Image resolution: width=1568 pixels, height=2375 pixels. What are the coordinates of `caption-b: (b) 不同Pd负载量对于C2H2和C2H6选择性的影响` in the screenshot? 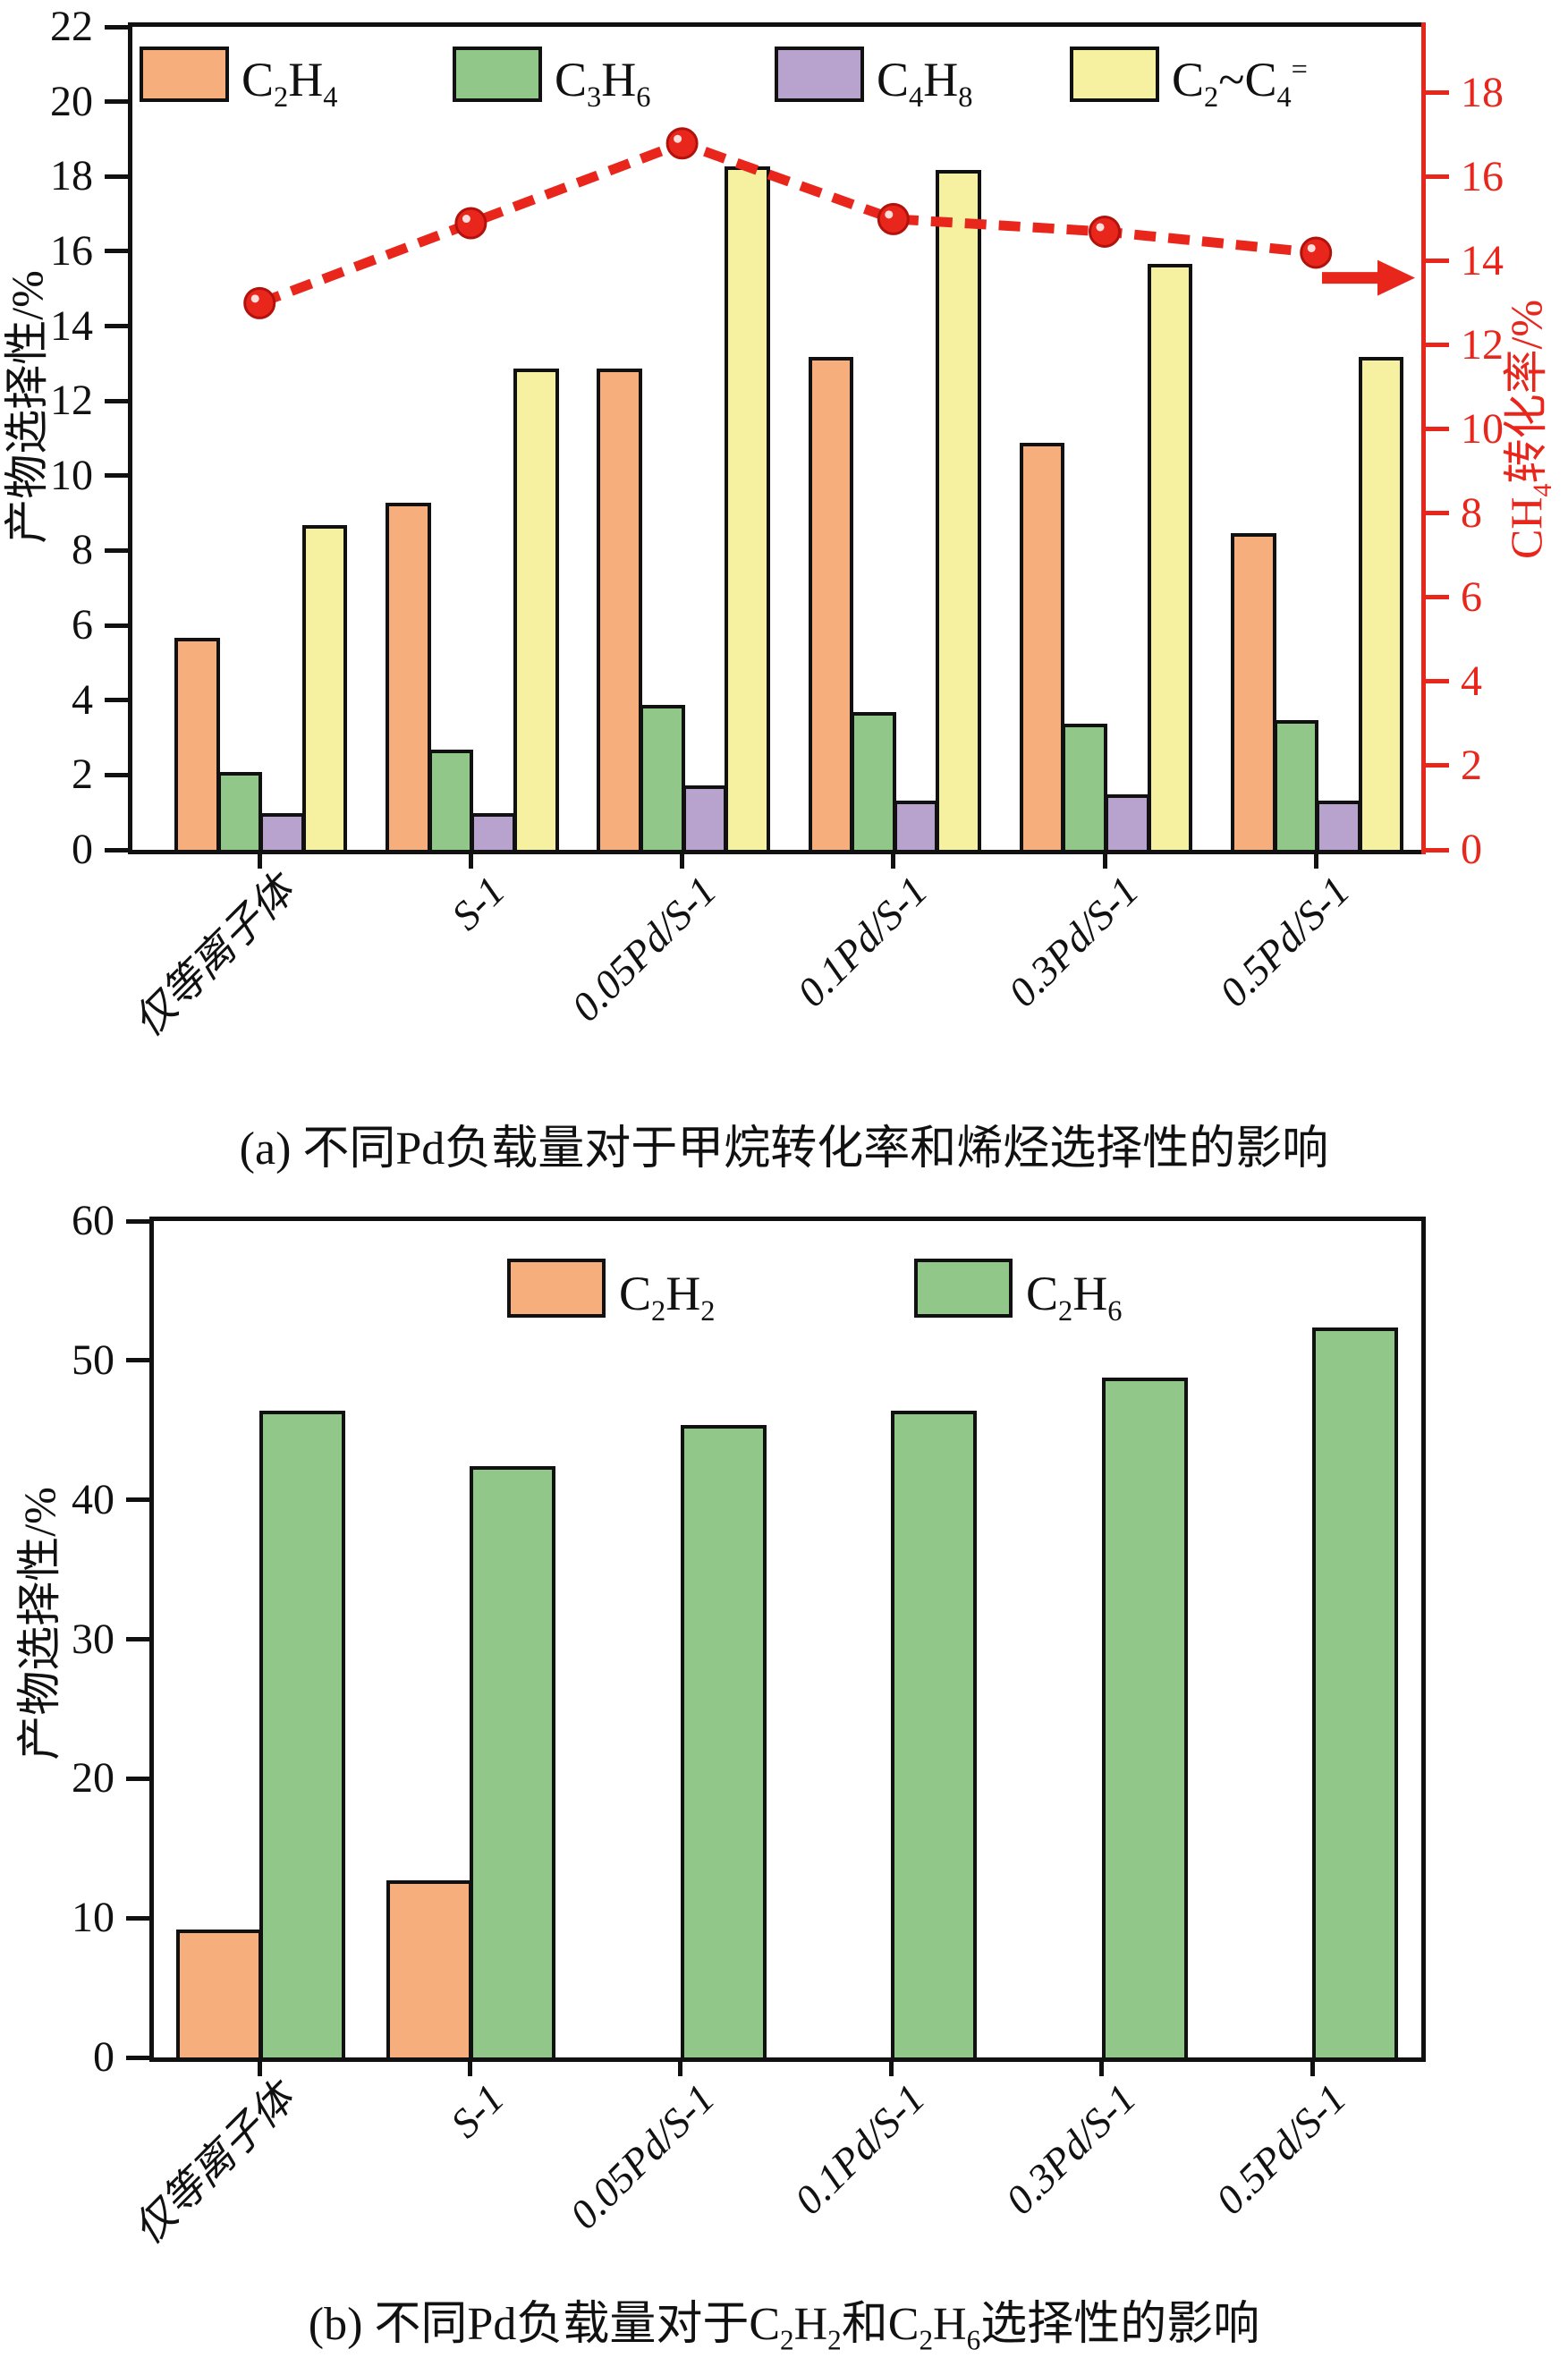 It's located at (784, 2327).